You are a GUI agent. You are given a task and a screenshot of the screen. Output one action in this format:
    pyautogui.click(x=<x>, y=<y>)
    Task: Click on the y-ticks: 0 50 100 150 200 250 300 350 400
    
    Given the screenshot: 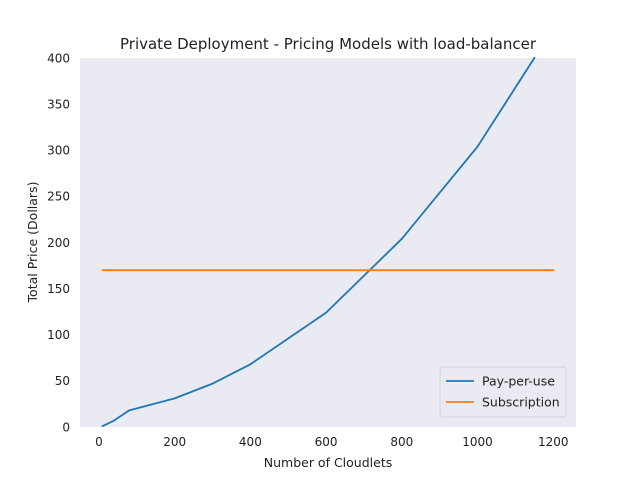 What is the action you would take?
    pyautogui.click(x=58, y=242)
    